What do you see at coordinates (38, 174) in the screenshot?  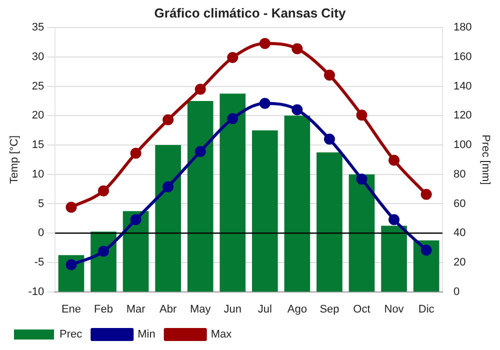 I see `y-tick-label: 10` at bounding box center [38, 174].